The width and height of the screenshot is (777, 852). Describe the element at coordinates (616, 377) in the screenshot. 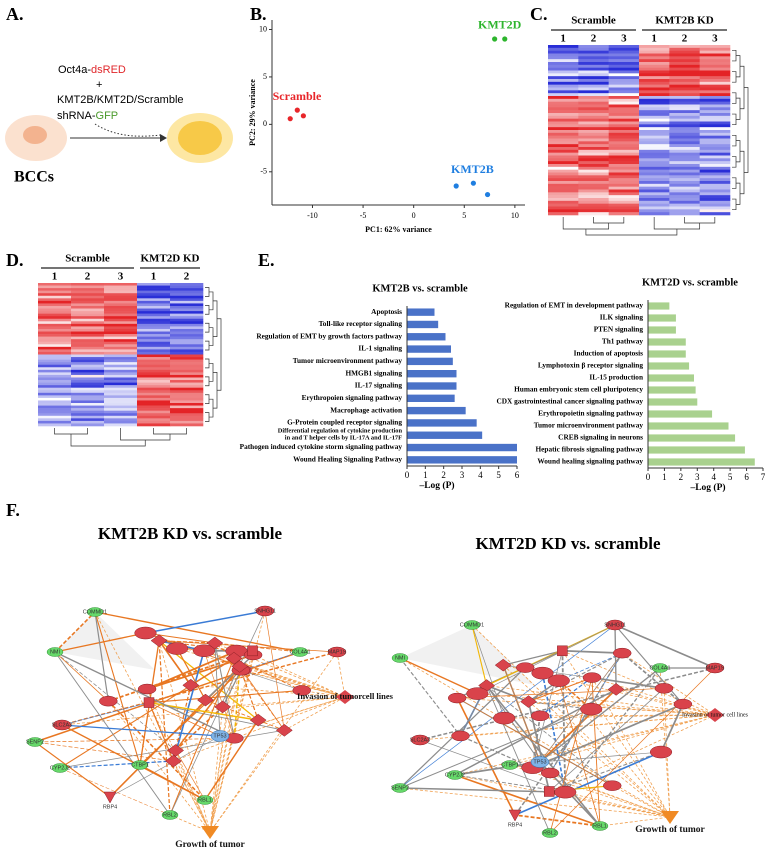

I see `category-label: IL-15 production` at that location.